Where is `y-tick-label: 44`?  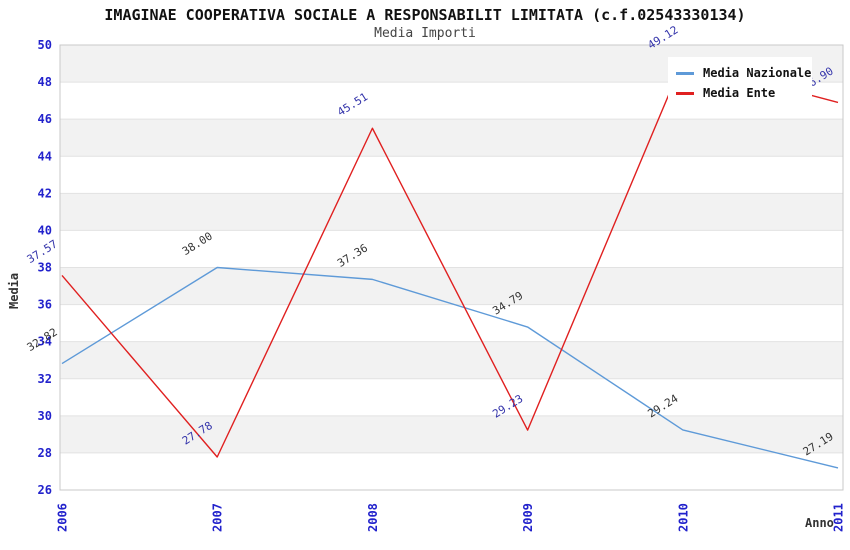
y-tick-label: 44 is located at coordinates (45, 156).